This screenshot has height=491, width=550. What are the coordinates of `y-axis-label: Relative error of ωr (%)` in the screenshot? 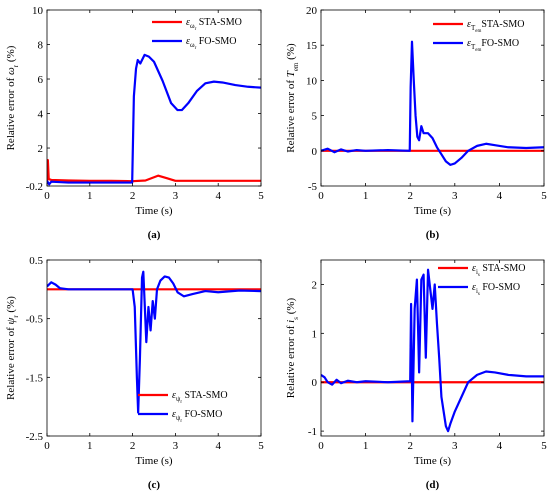 It's located at (12, 97).